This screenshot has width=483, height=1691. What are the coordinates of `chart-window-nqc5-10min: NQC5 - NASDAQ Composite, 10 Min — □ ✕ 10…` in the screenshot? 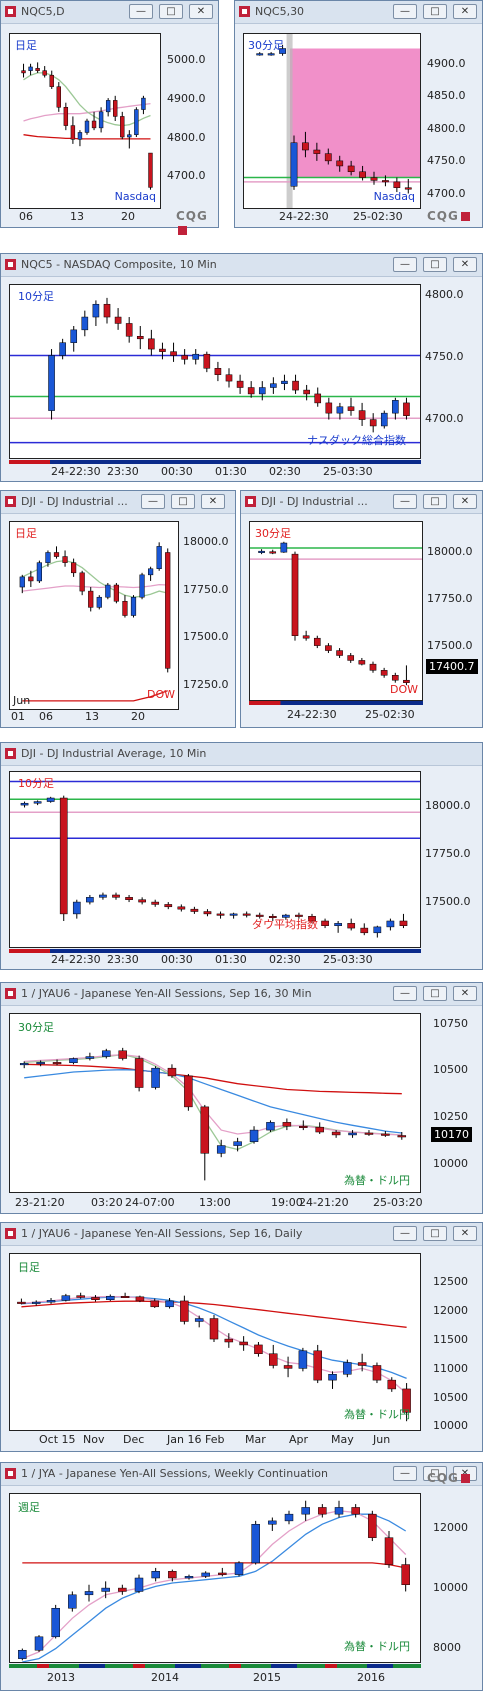 It's located at (241, 367).